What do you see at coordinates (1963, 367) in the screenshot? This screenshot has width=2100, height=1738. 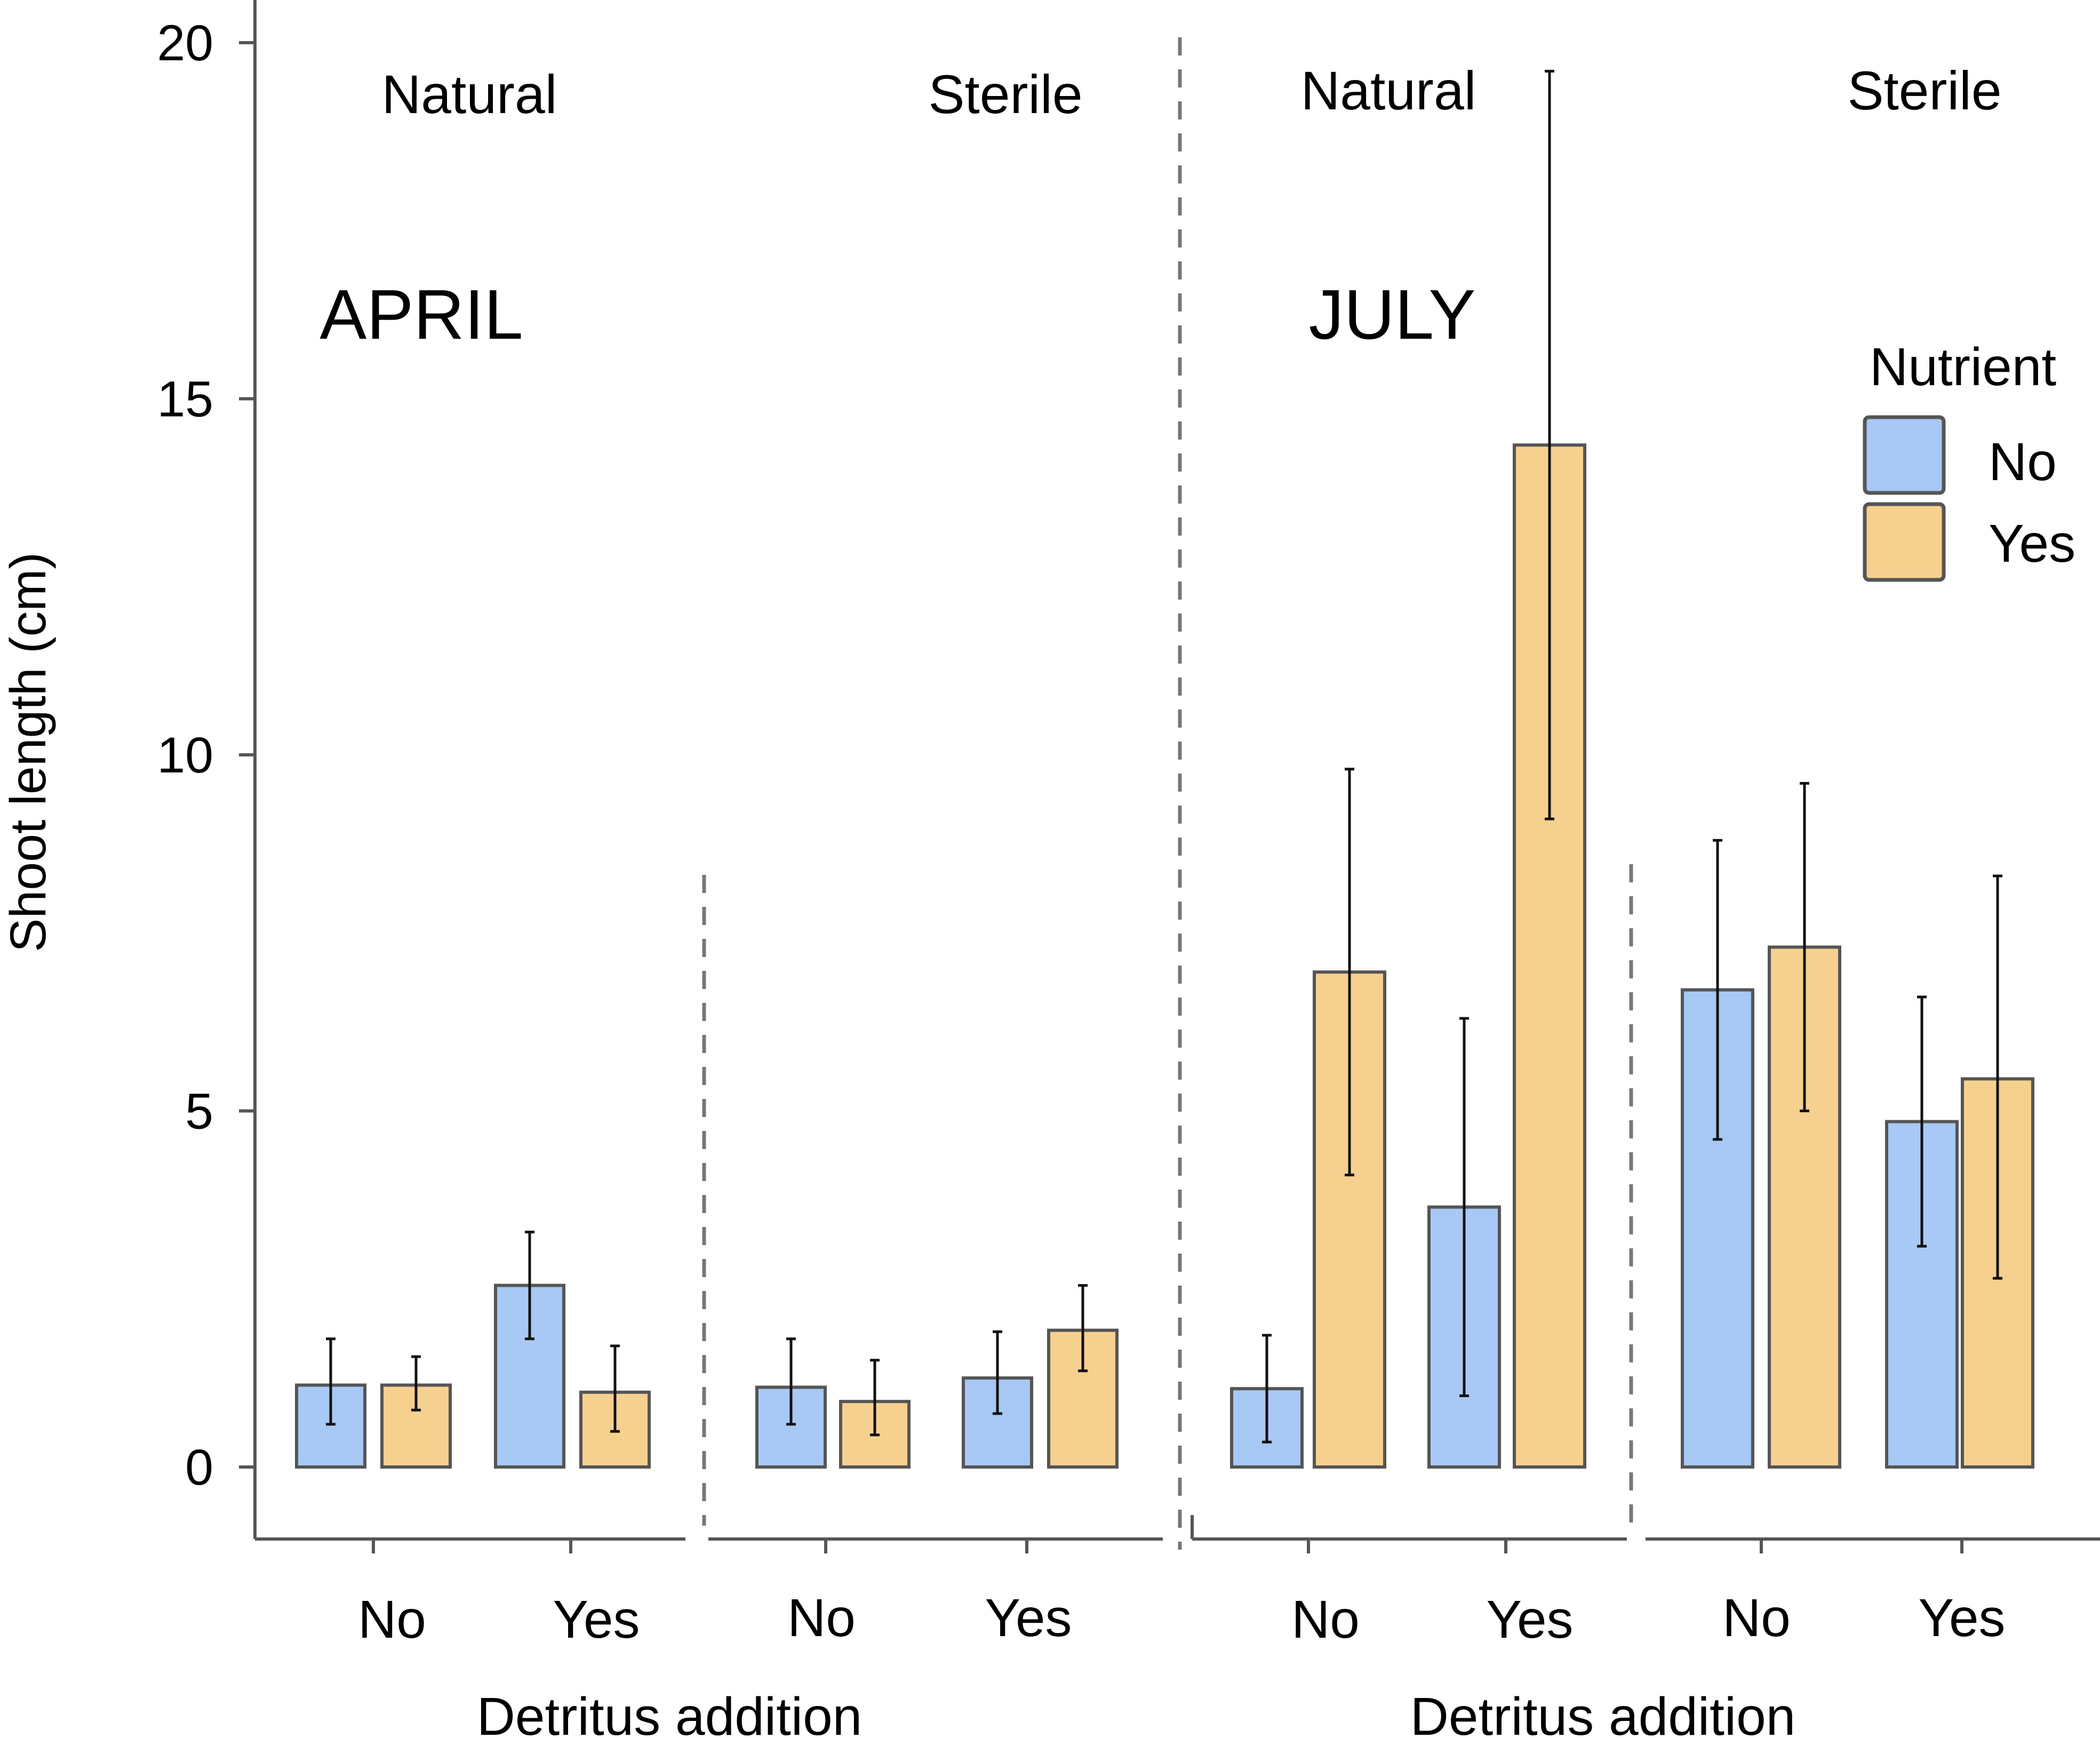 I see `legend-title: Nutrient` at bounding box center [1963, 367].